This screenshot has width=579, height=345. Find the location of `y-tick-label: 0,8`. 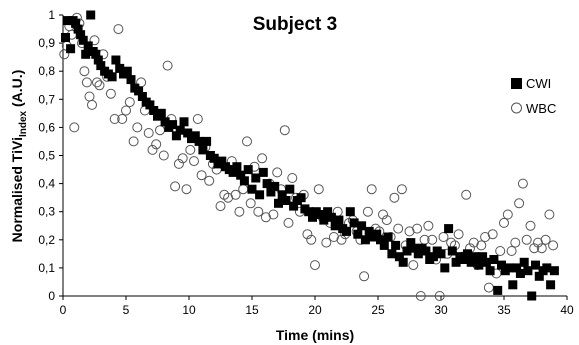

y-tick-label: 0,8 is located at coordinates (46, 71).